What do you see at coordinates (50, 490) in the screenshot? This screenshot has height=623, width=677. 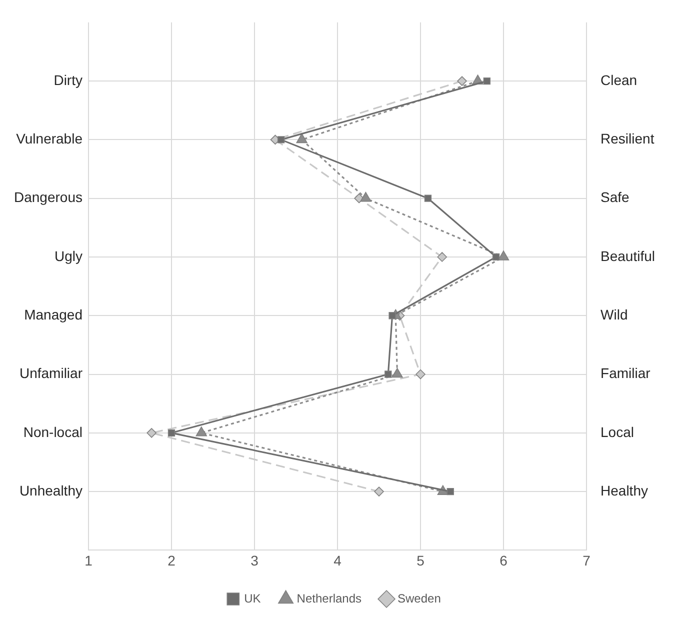 I see `y-tick-label: Unhealthy` at bounding box center [50, 490].